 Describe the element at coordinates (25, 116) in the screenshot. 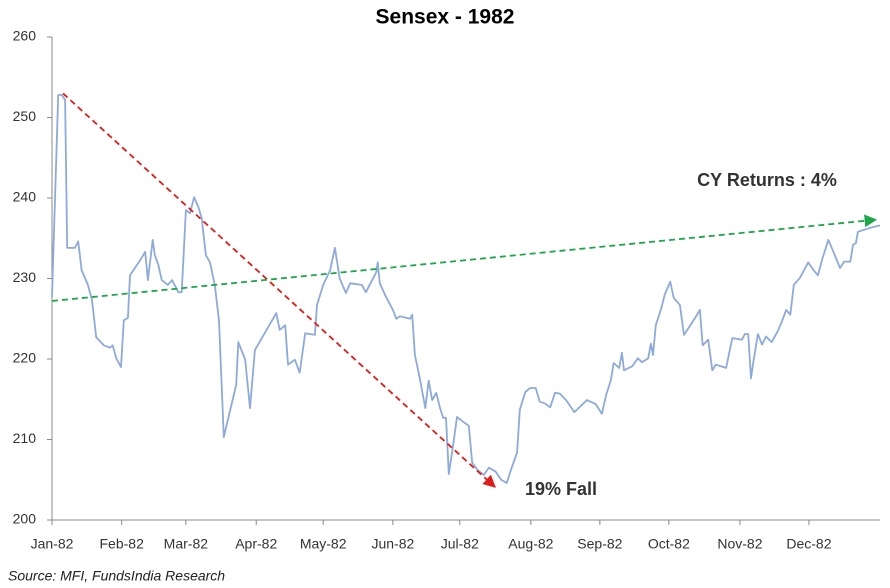

I see `y-tick-label: 250` at that location.